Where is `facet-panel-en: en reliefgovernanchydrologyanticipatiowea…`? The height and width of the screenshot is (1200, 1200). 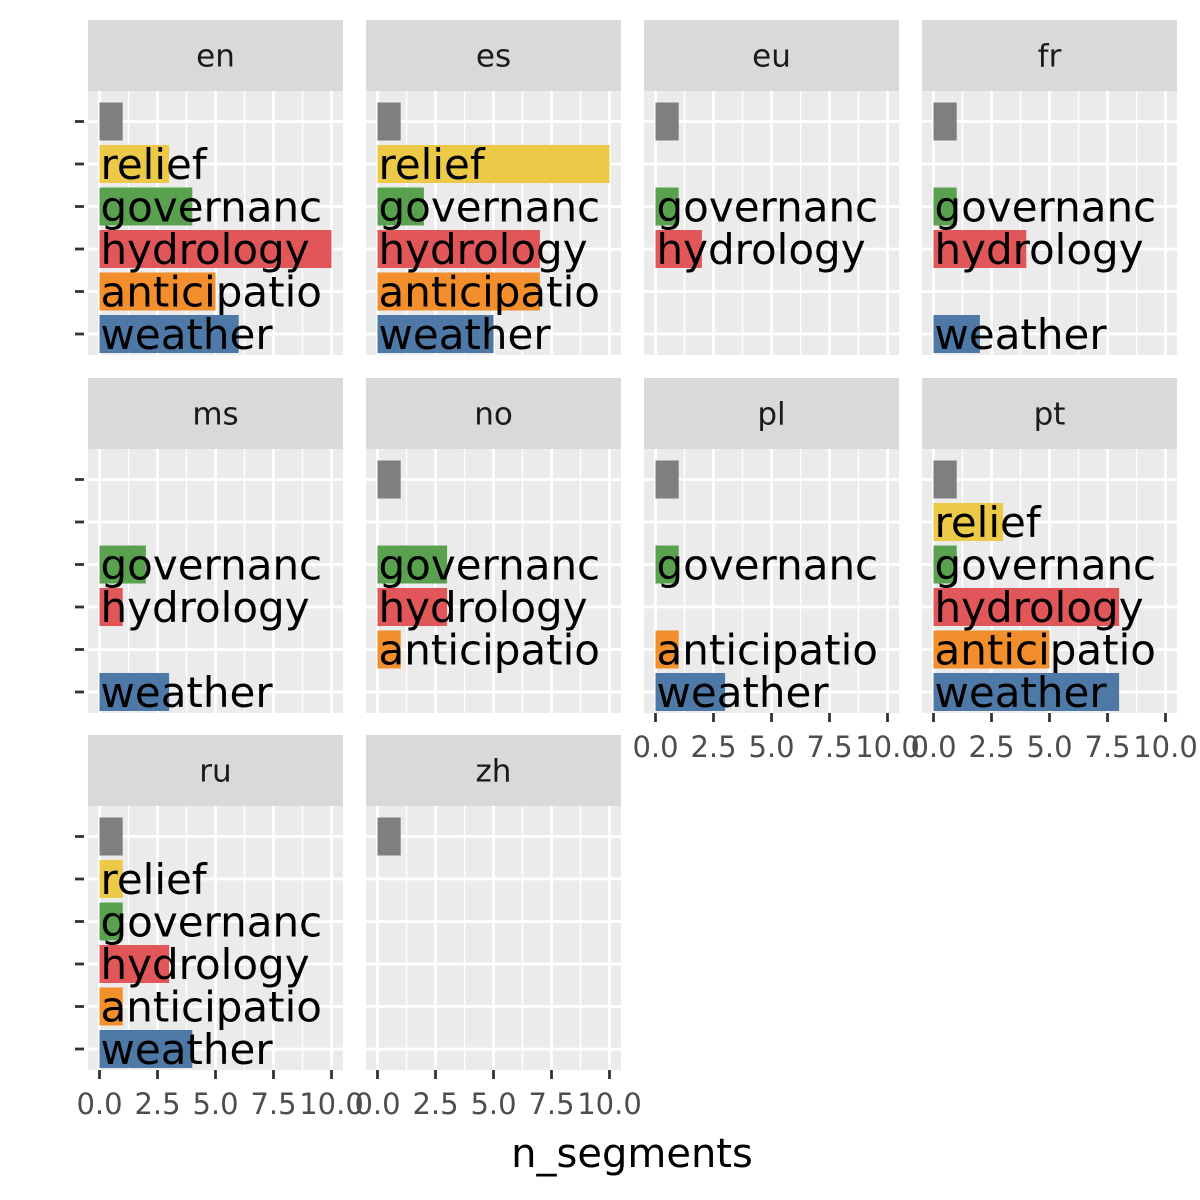
facet-panel-en: en reliefgovernanchydrologyanticipatiowea… is located at coordinates (209, 189).